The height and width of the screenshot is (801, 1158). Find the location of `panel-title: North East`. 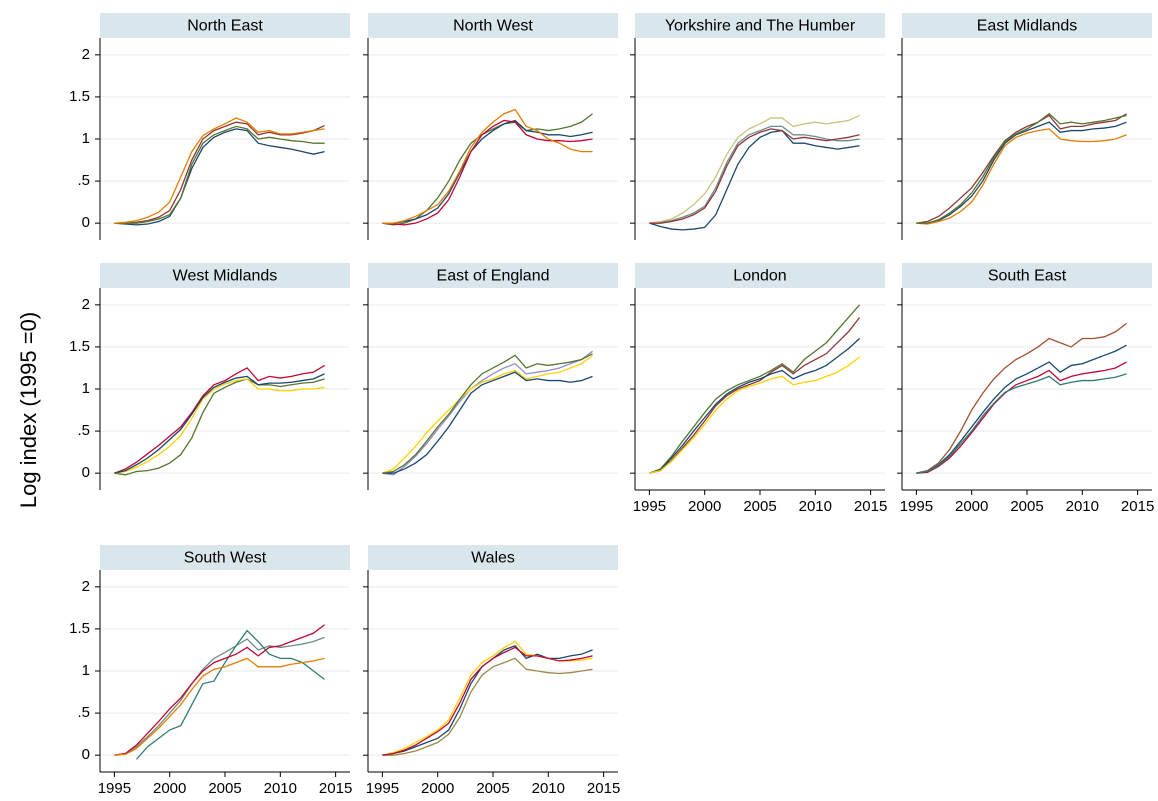

panel-title: North East is located at coordinates (225, 26).